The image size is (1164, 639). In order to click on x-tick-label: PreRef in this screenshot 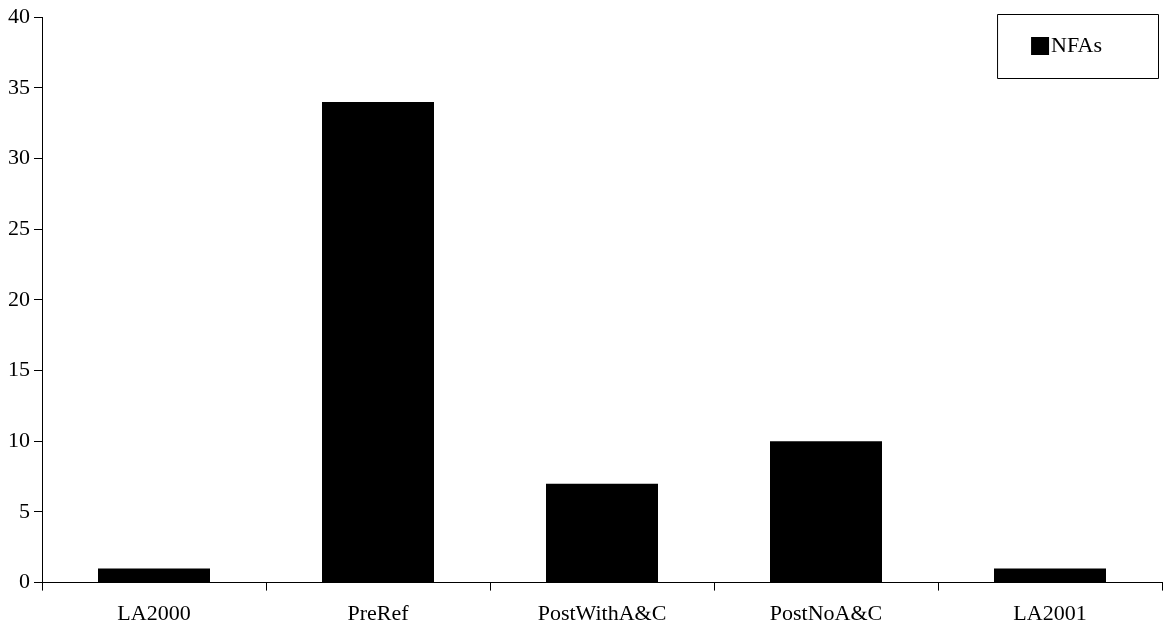, I will do `click(378, 612)`.